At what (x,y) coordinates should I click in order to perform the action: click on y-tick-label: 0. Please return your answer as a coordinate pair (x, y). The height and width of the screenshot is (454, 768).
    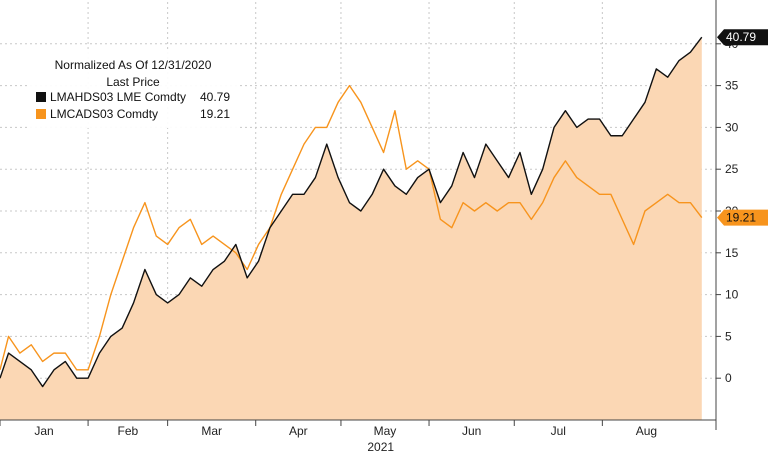
    Looking at the image, I should click on (728, 378).